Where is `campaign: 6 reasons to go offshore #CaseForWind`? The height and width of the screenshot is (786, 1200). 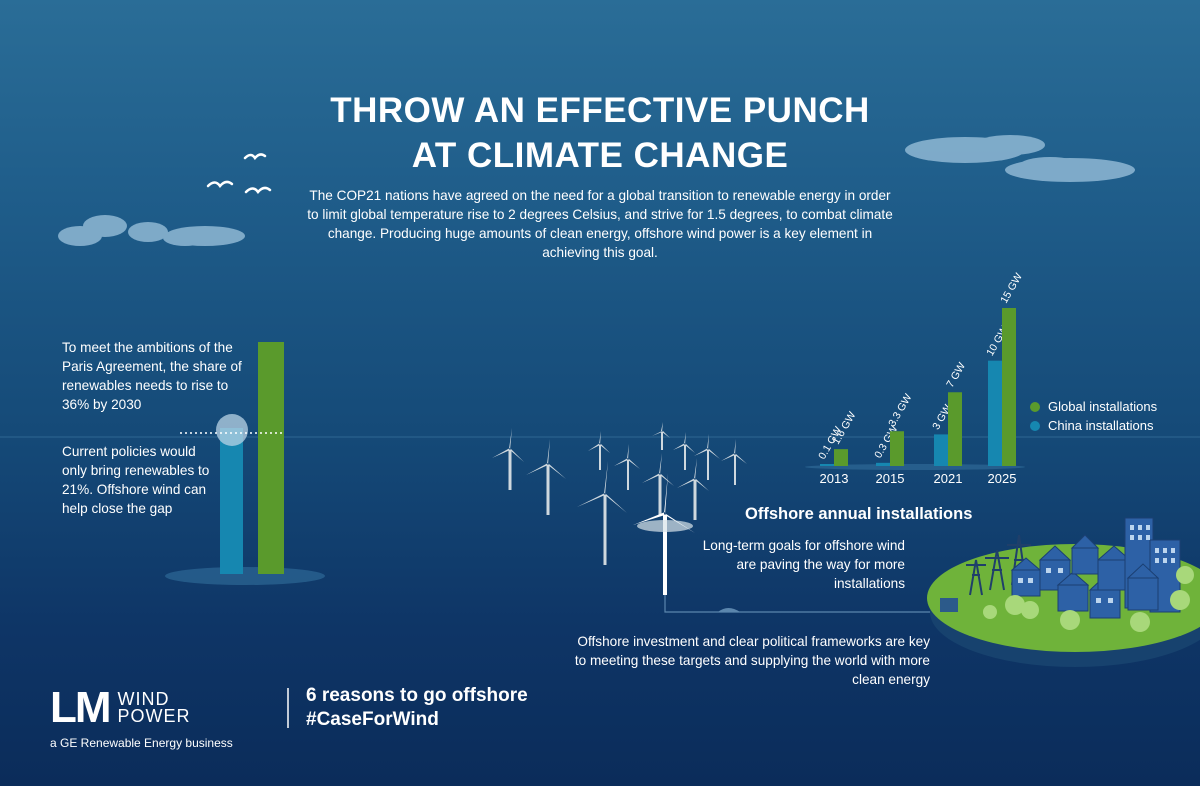
campaign: 6 reasons to go offshore #CaseForWind is located at coordinates (417, 708).